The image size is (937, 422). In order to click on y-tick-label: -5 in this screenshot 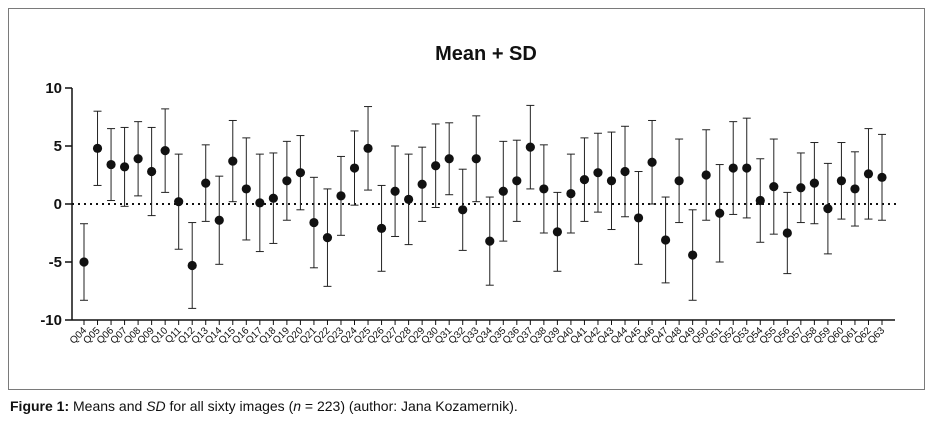, I will do `click(55, 262)`.